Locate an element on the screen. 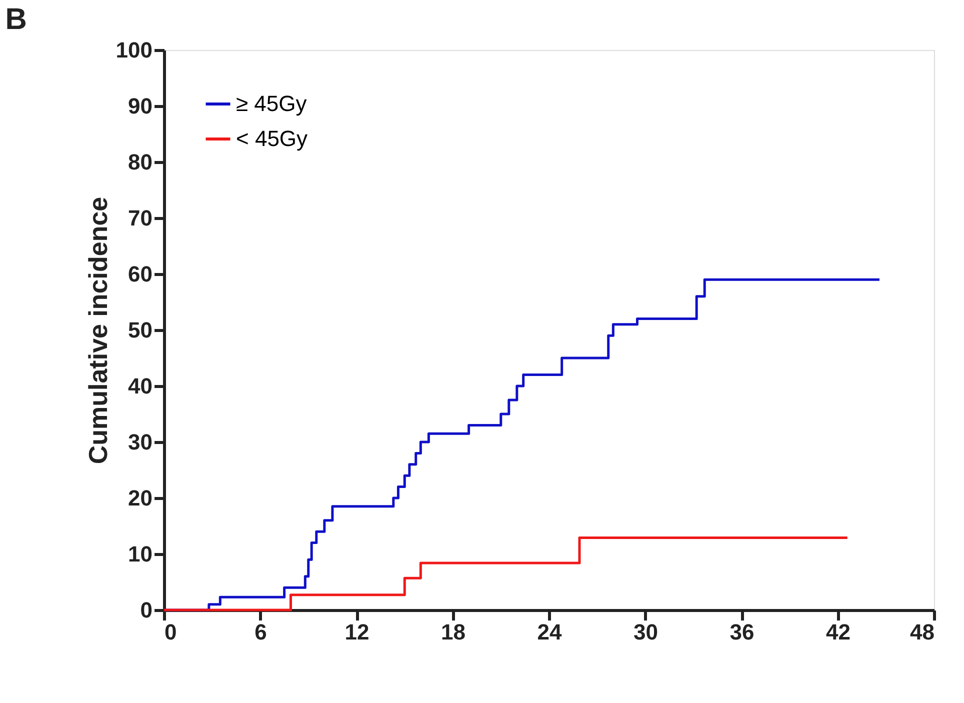  y-tick-label: 70 is located at coordinates (140, 218).